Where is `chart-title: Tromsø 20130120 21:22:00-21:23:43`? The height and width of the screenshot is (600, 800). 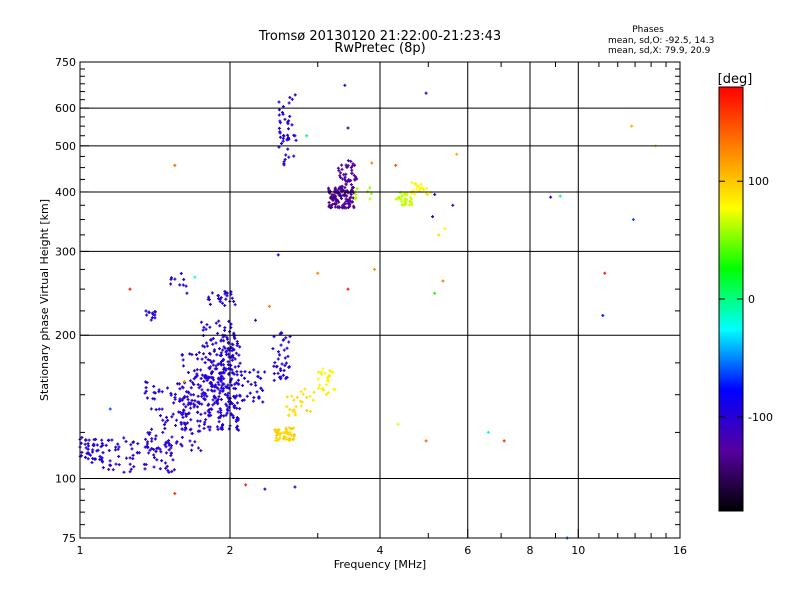 chart-title: Tromsø 20130120 21:22:00-21:23:43 is located at coordinates (379, 36).